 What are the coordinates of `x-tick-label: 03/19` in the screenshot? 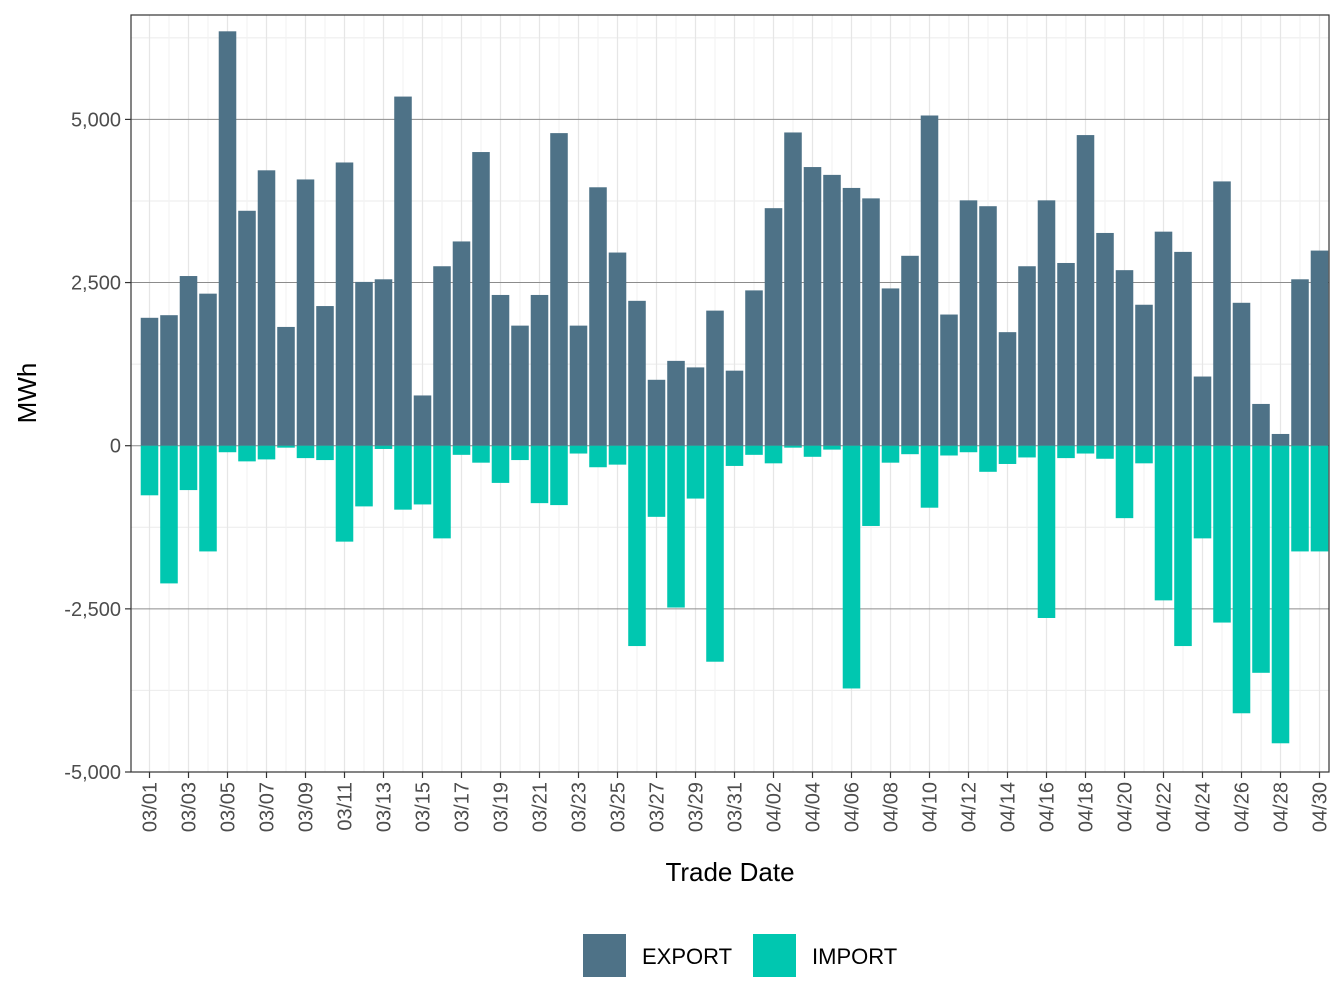 It's located at (502, 807).